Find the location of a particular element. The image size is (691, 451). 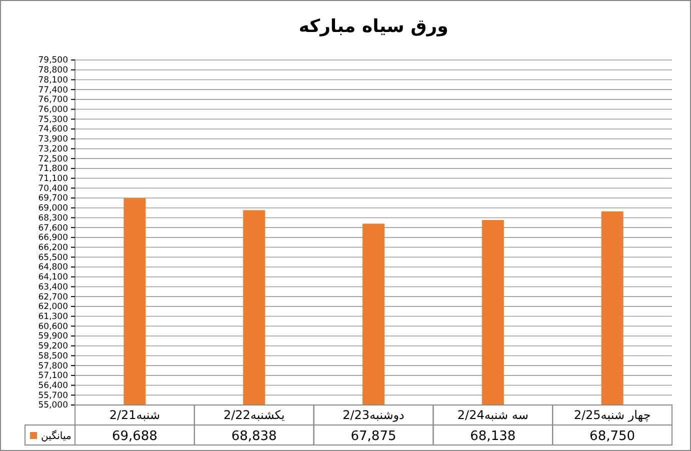

y-tick-label: 57,800 is located at coordinates (53, 366).